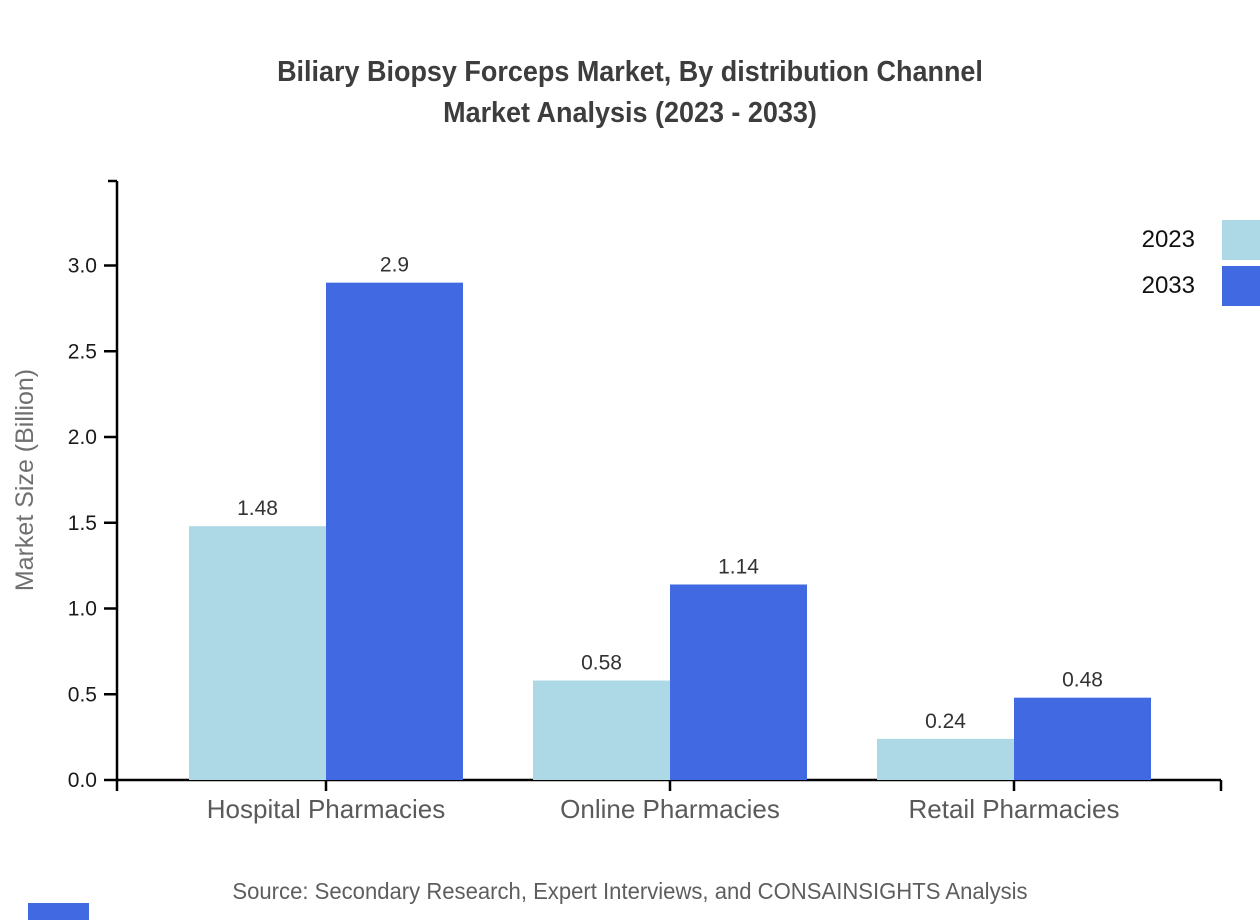 The width and height of the screenshot is (1260, 920). What do you see at coordinates (58, 911) in the screenshot?
I see `brand-mark` at bounding box center [58, 911].